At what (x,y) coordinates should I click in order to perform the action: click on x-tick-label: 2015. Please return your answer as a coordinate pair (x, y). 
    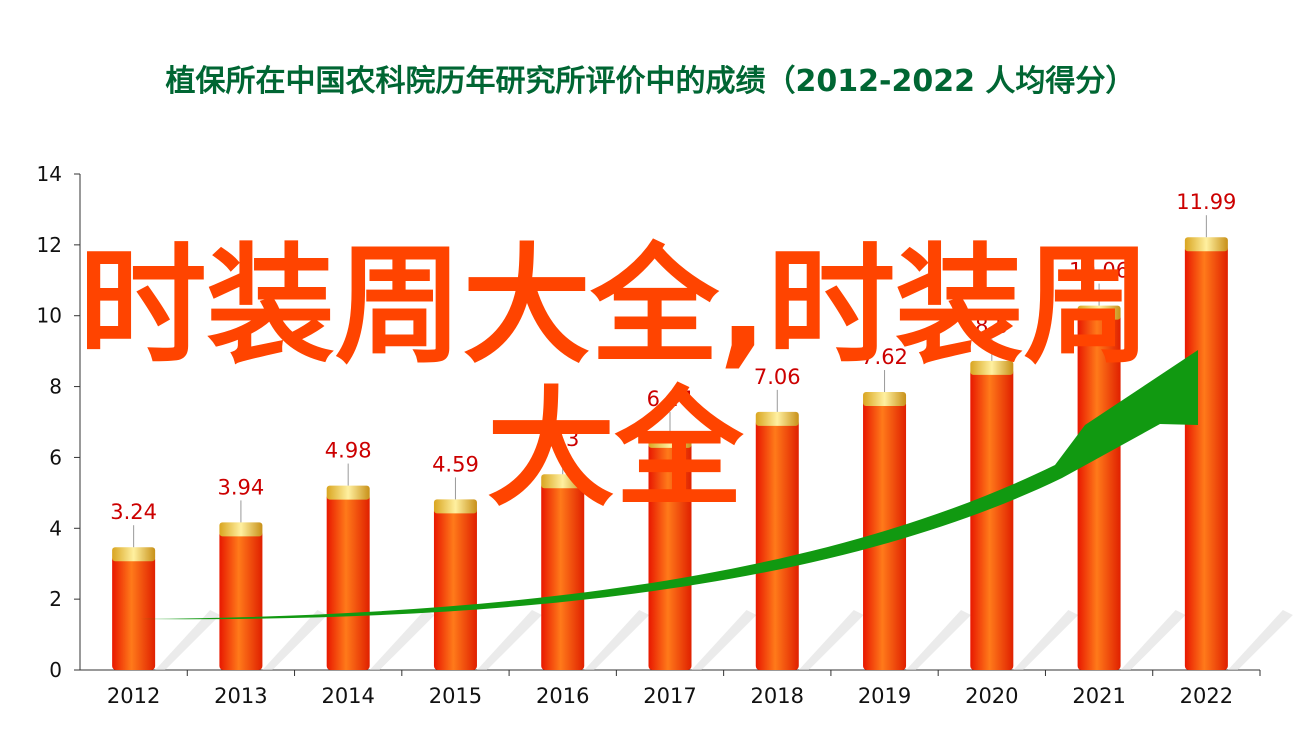
    Looking at the image, I should click on (455, 696).